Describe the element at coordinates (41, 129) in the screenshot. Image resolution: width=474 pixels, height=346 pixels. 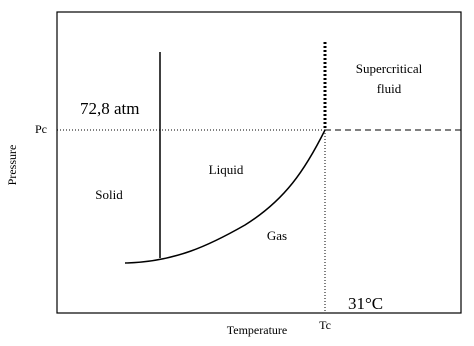
I see `pc-label: Pc` at that location.